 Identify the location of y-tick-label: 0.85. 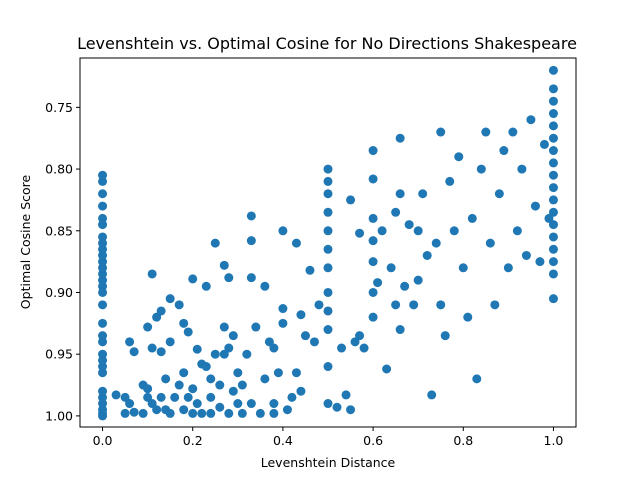
(59, 230).